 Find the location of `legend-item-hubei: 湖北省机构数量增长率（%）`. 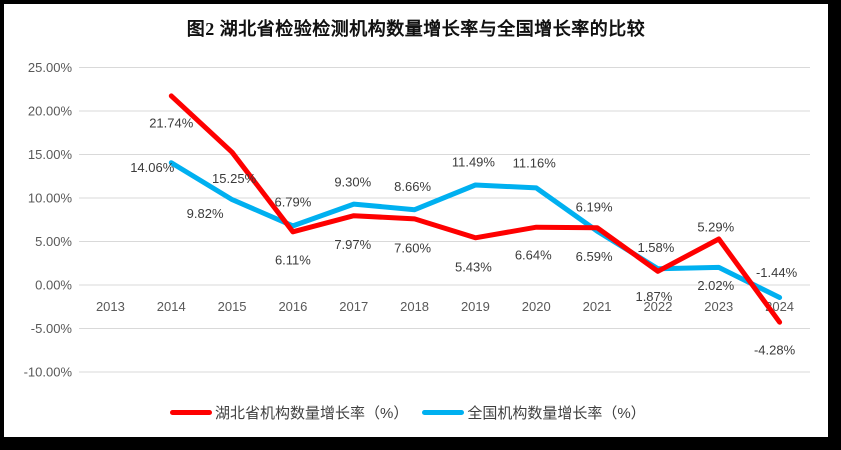

legend-item-hubei: 湖北省机构数量增长率（%） is located at coordinates (289, 412).